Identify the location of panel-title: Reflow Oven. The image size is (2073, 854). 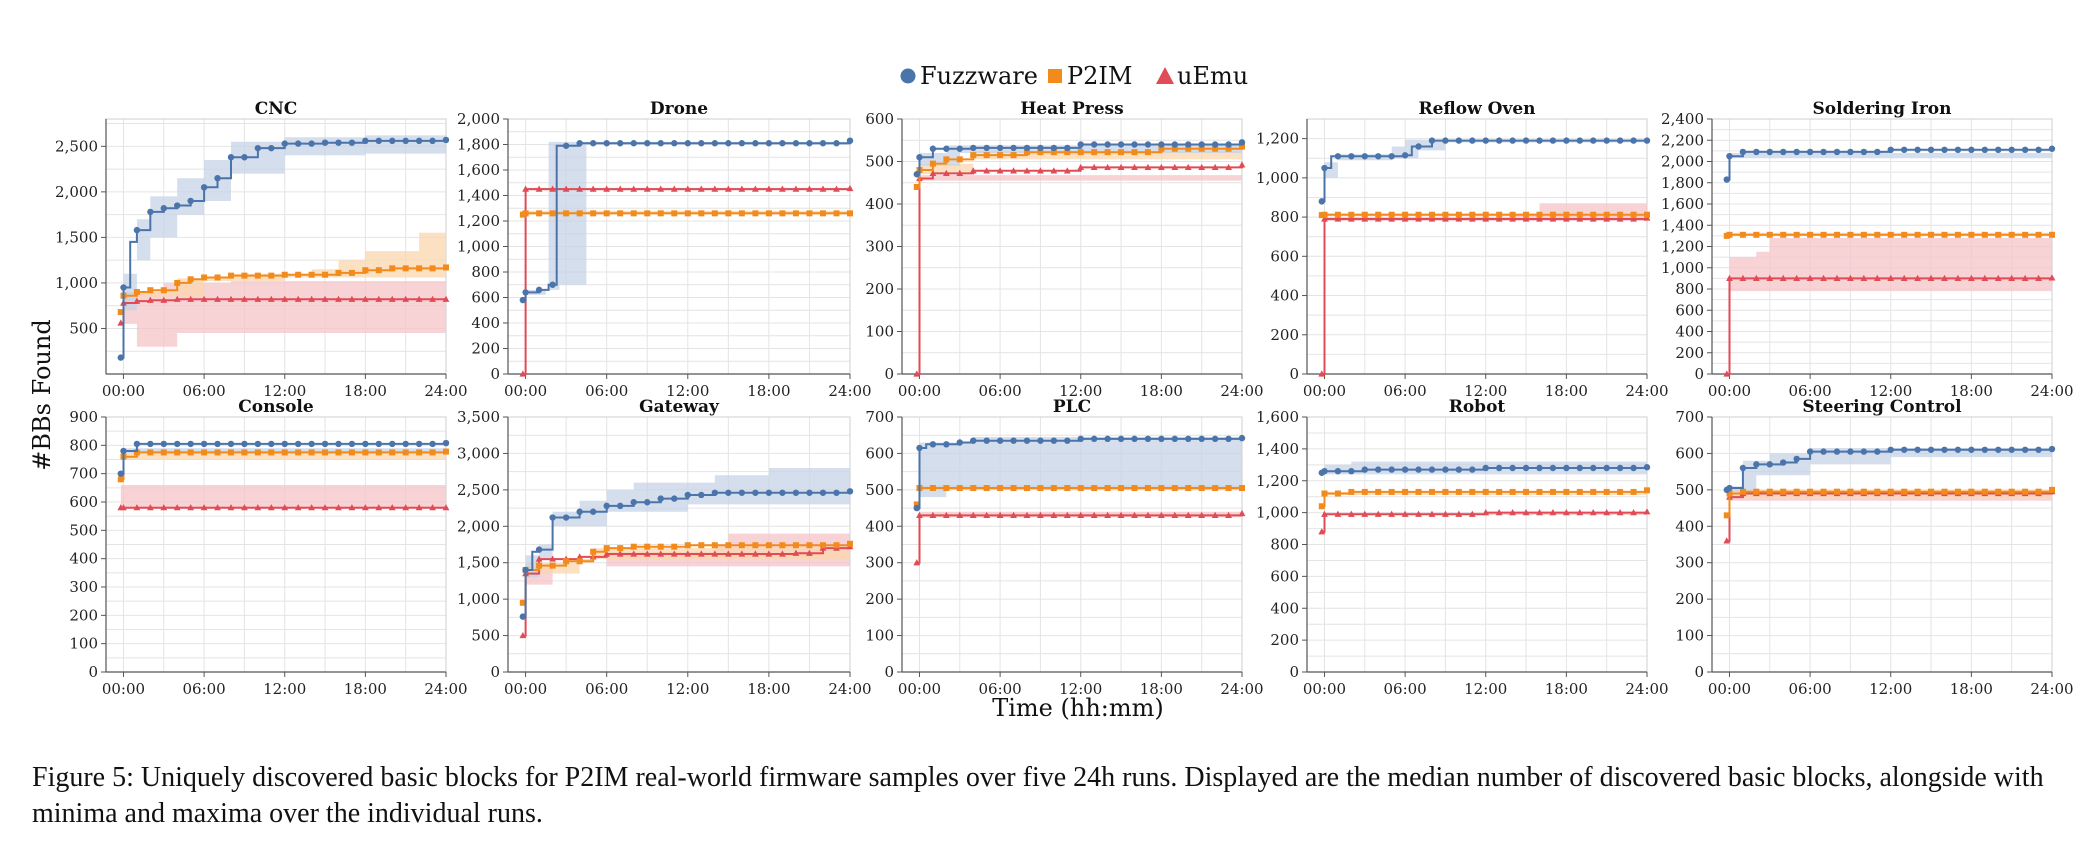
(1476, 109).